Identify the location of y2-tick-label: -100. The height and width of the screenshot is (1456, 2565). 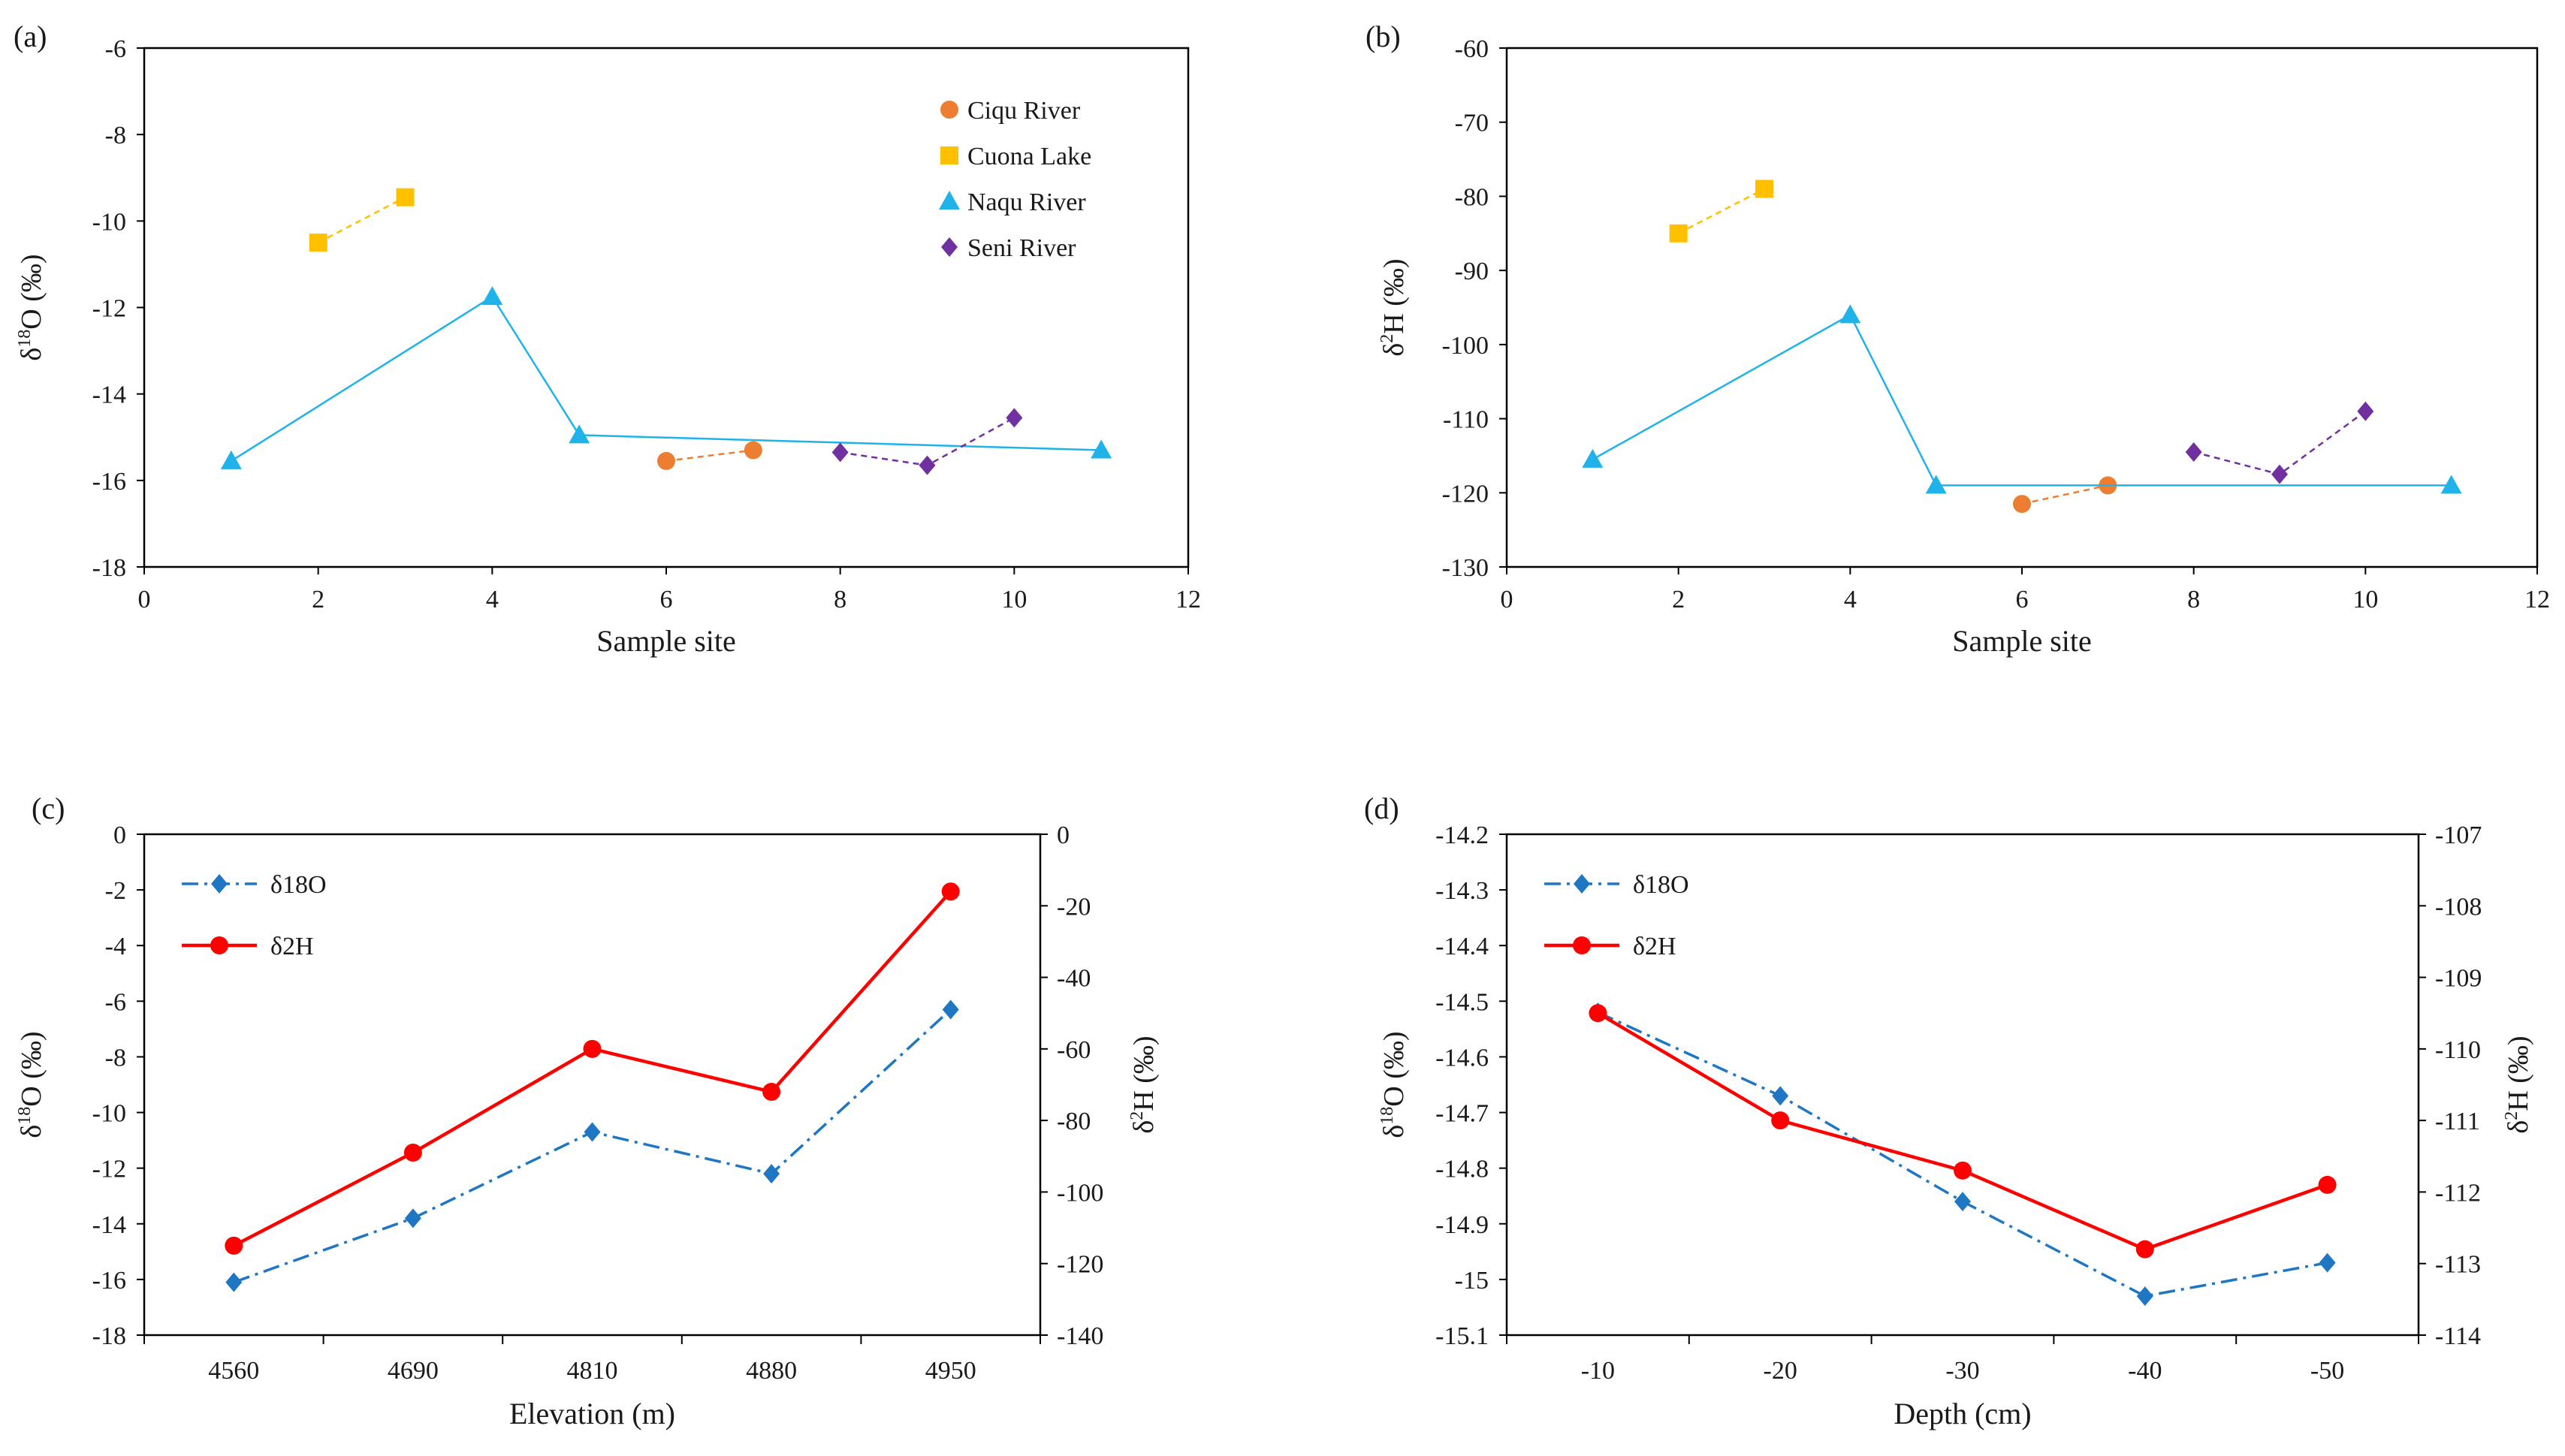
(1080, 1193).